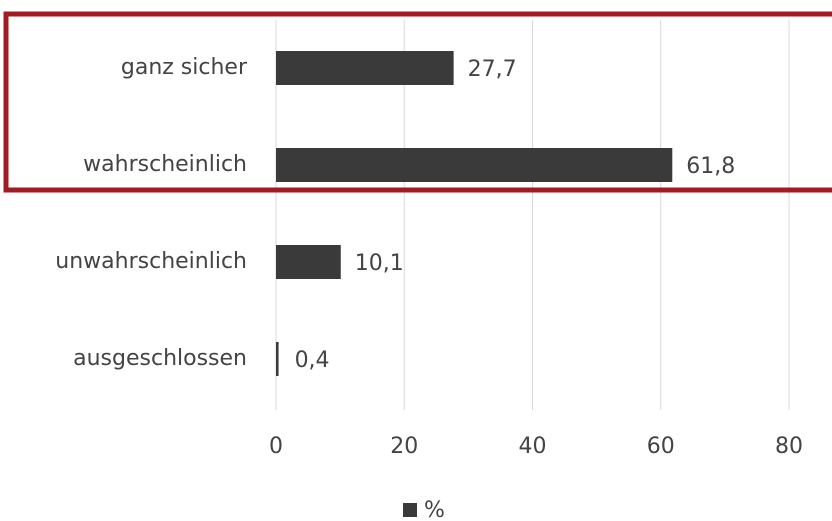  Describe the element at coordinates (410, 510) in the screenshot. I see `legend-swatch` at that location.